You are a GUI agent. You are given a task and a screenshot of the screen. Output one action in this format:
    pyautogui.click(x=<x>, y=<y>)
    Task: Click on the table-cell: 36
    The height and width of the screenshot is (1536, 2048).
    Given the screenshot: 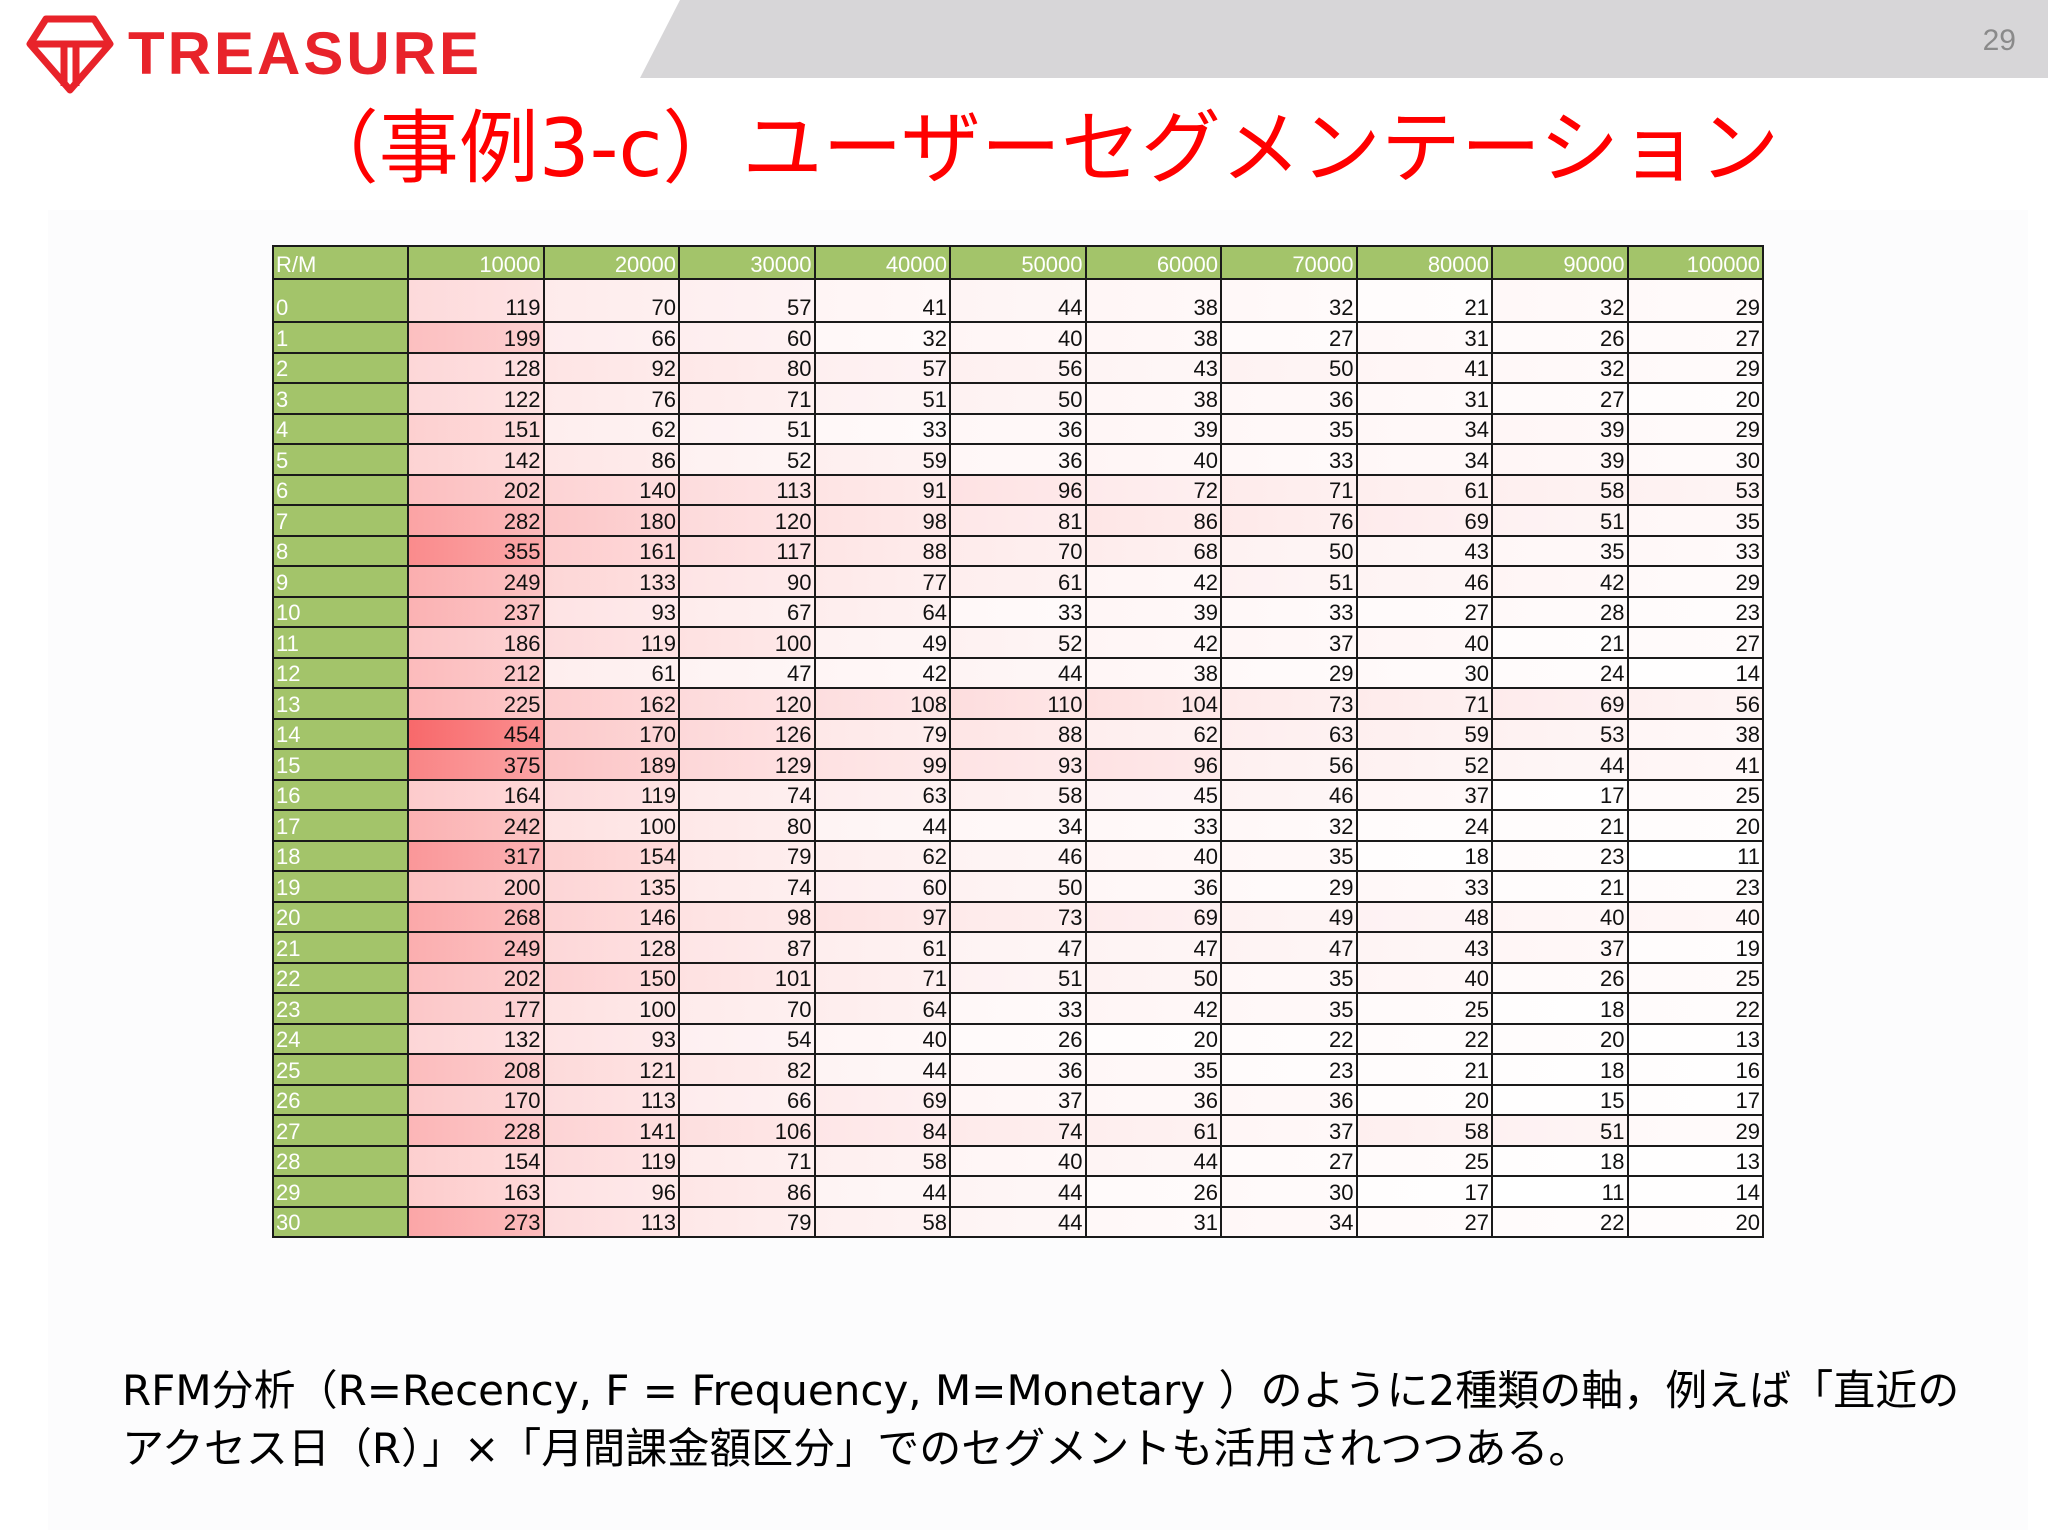 What is the action you would take?
    pyautogui.click(x=1018, y=428)
    